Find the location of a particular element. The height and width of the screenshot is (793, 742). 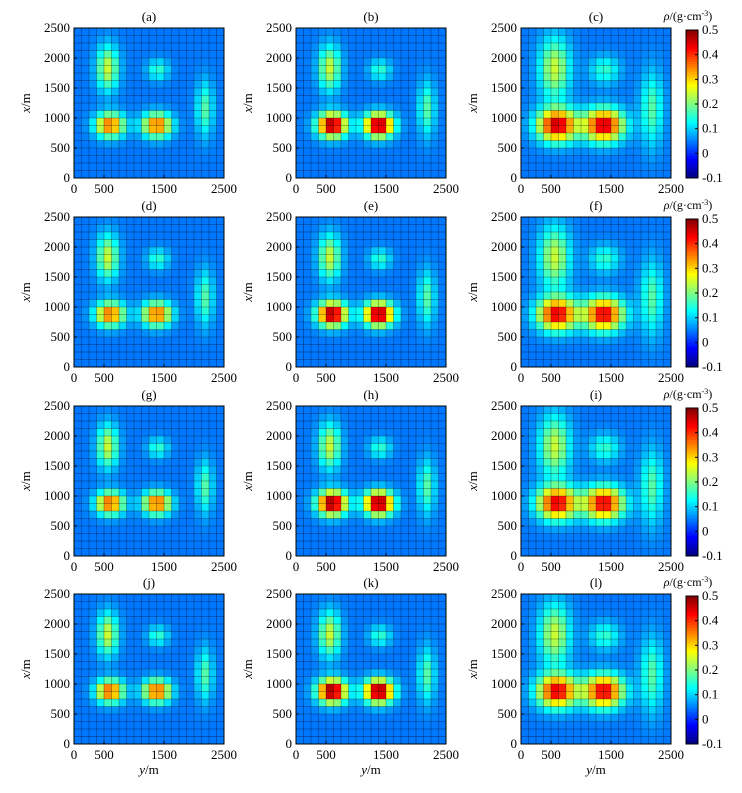

plot-frame is located at coordinates (371, 292).